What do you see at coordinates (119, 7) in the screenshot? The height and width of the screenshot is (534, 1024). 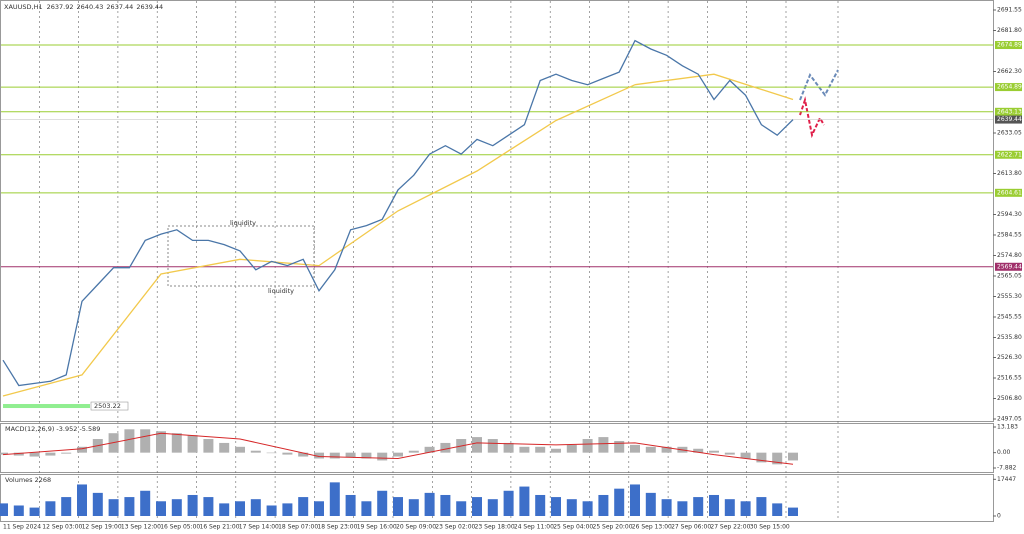 I see `low: 2637.44` at bounding box center [119, 7].